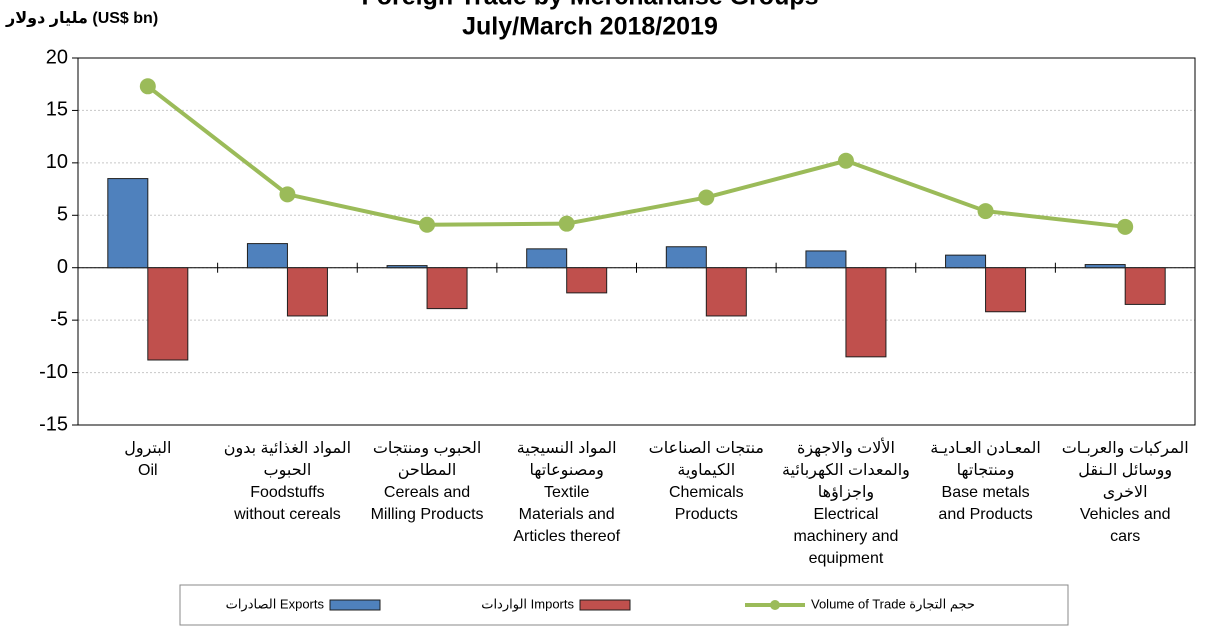 The height and width of the screenshot is (637, 1224). Describe the element at coordinates (846, 558) in the screenshot. I see `x-tick-label: equipment` at that location.